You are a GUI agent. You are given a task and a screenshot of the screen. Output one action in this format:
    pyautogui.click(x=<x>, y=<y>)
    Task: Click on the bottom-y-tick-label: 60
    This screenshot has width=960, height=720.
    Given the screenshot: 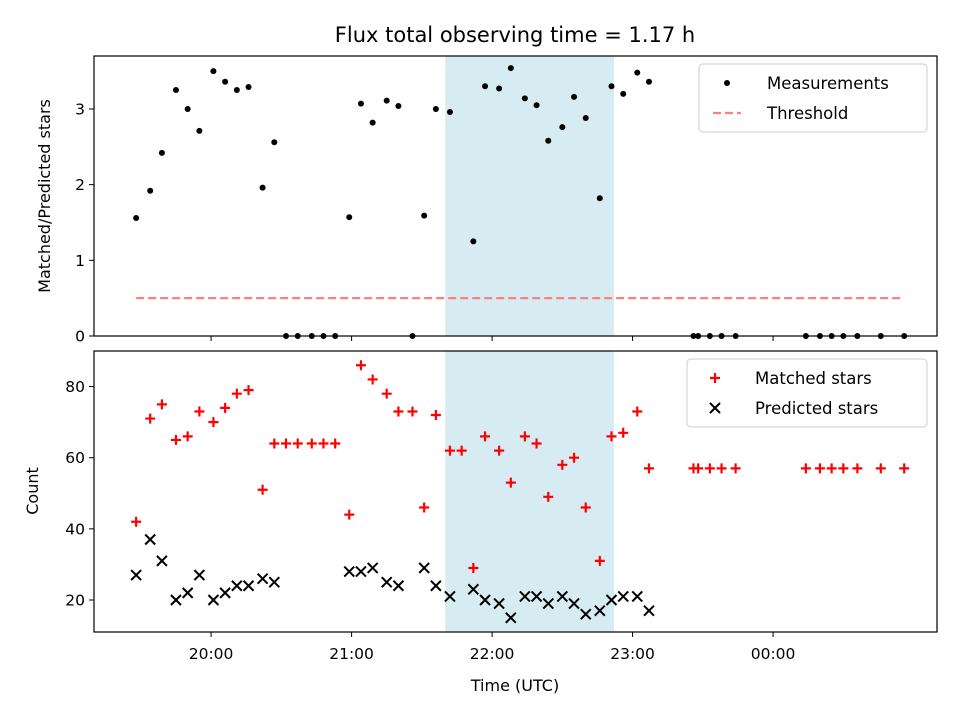 What is the action you would take?
    pyautogui.click(x=75, y=458)
    